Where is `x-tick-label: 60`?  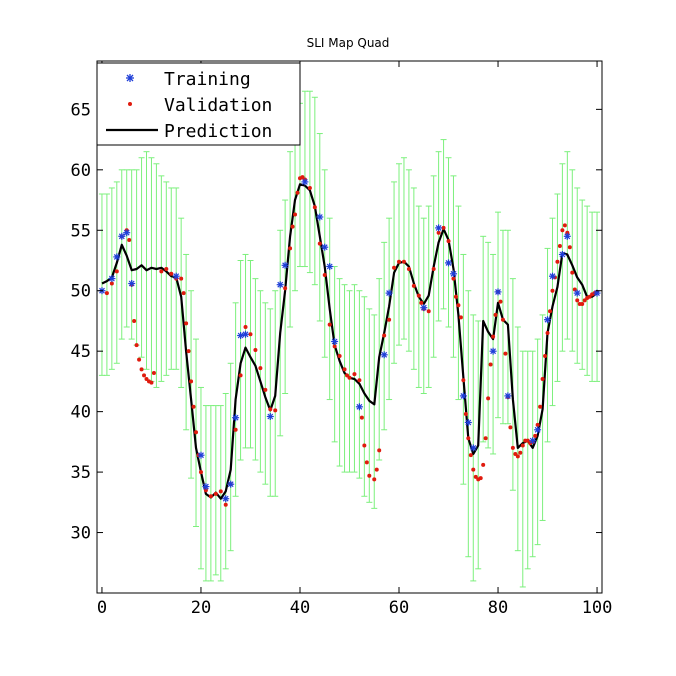
x-tick-label: 60 is located at coordinates (399, 608).